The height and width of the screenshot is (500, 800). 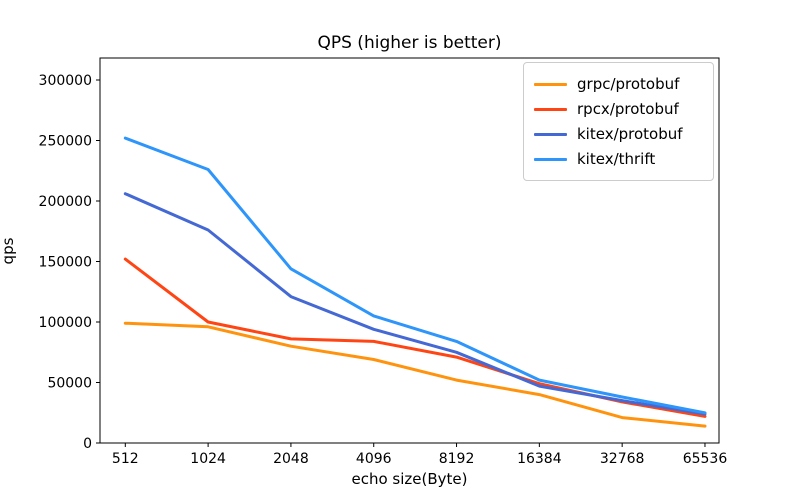 What do you see at coordinates (705, 459) in the screenshot?
I see `x-tick-label: 65536` at bounding box center [705, 459].